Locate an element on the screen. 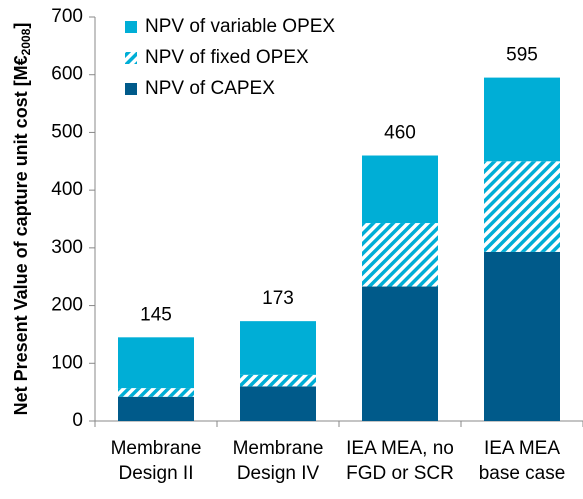 The image size is (583, 499). x-tick-label: IEA MEA is located at coordinates (522, 448).